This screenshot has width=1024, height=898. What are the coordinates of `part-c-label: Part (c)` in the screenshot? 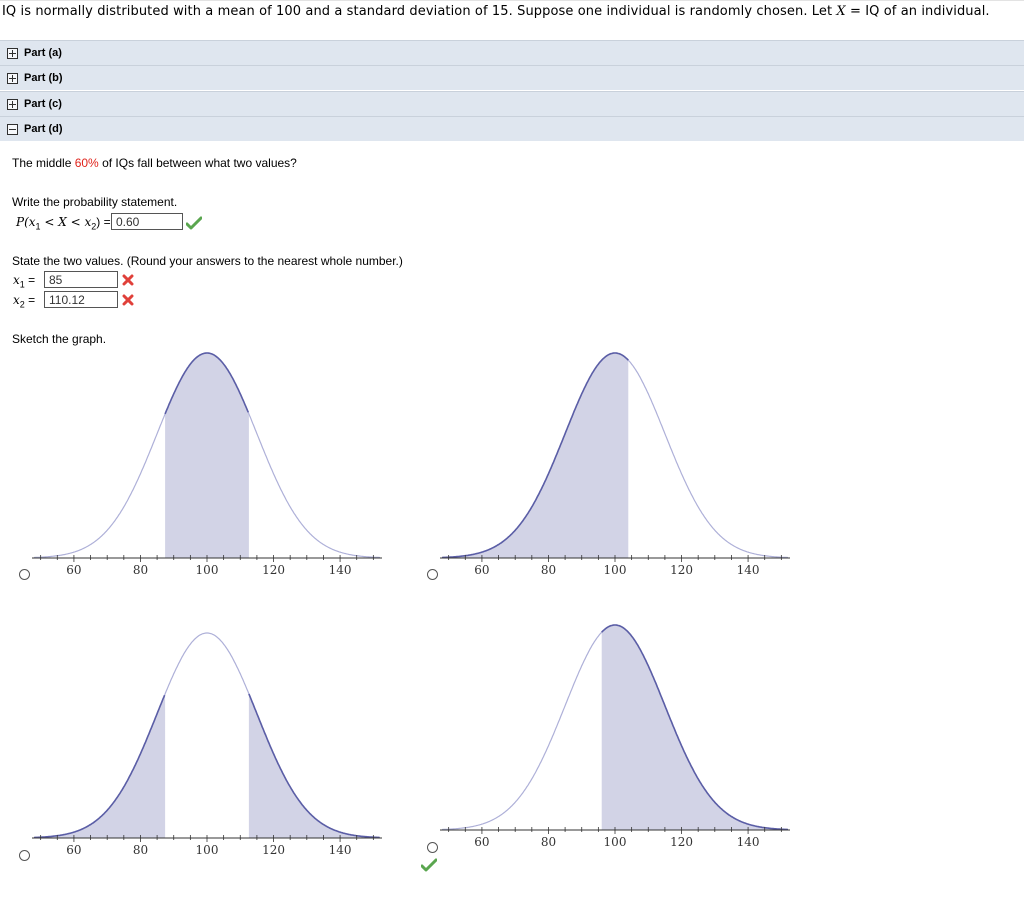 It's located at (43, 104).